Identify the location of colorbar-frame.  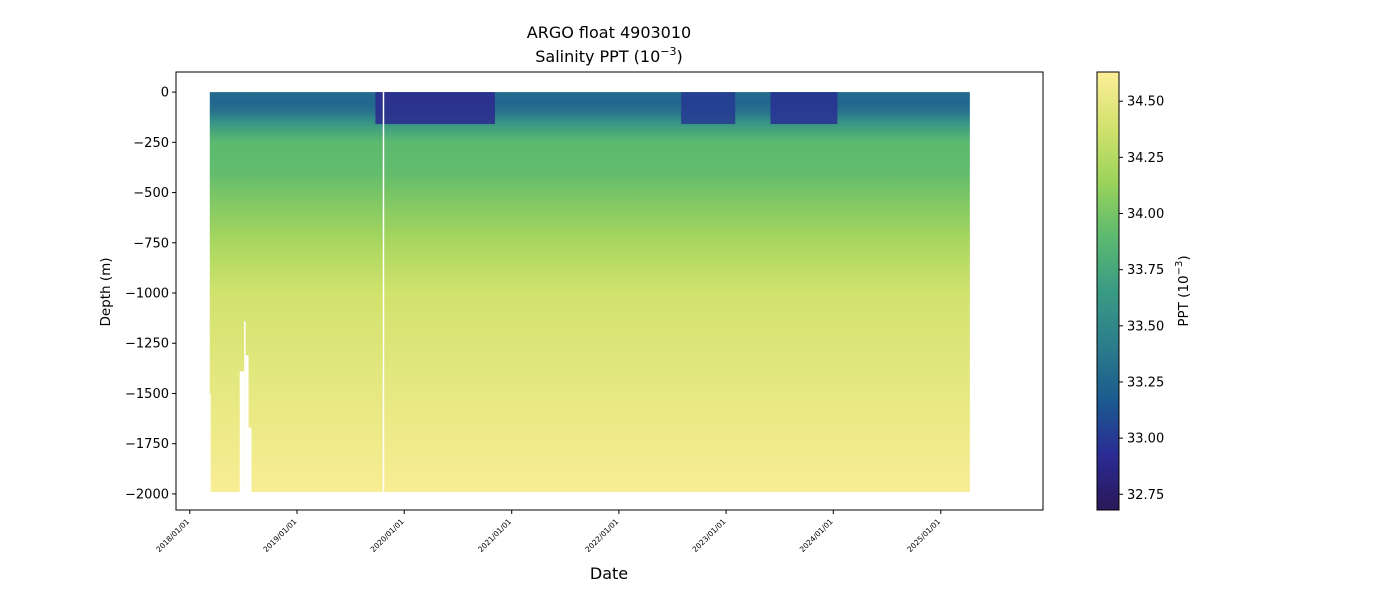
(1108, 291).